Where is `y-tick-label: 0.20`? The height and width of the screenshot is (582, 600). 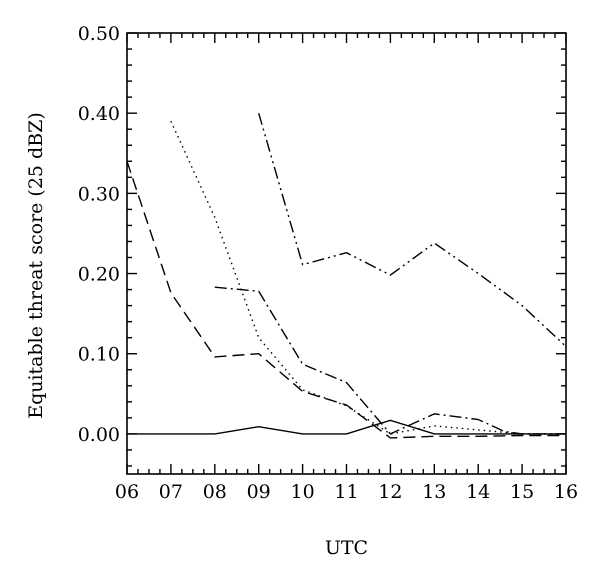 y-tick-label: 0.20 is located at coordinates (99, 275).